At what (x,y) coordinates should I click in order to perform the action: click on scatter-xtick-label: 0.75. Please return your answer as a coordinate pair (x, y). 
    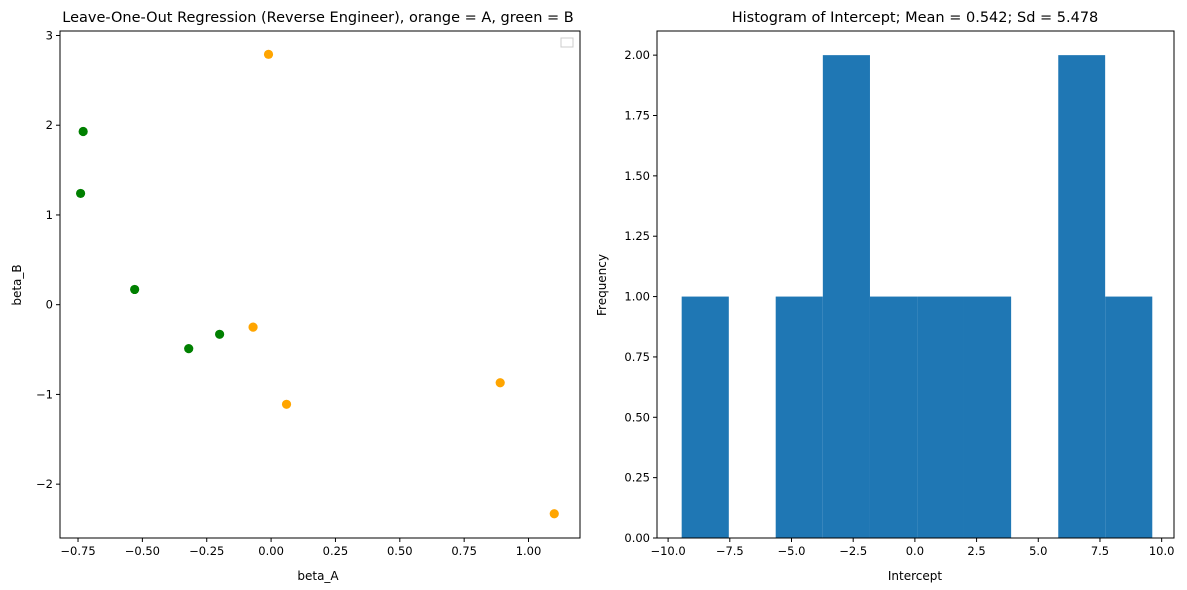
    Looking at the image, I should click on (464, 551).